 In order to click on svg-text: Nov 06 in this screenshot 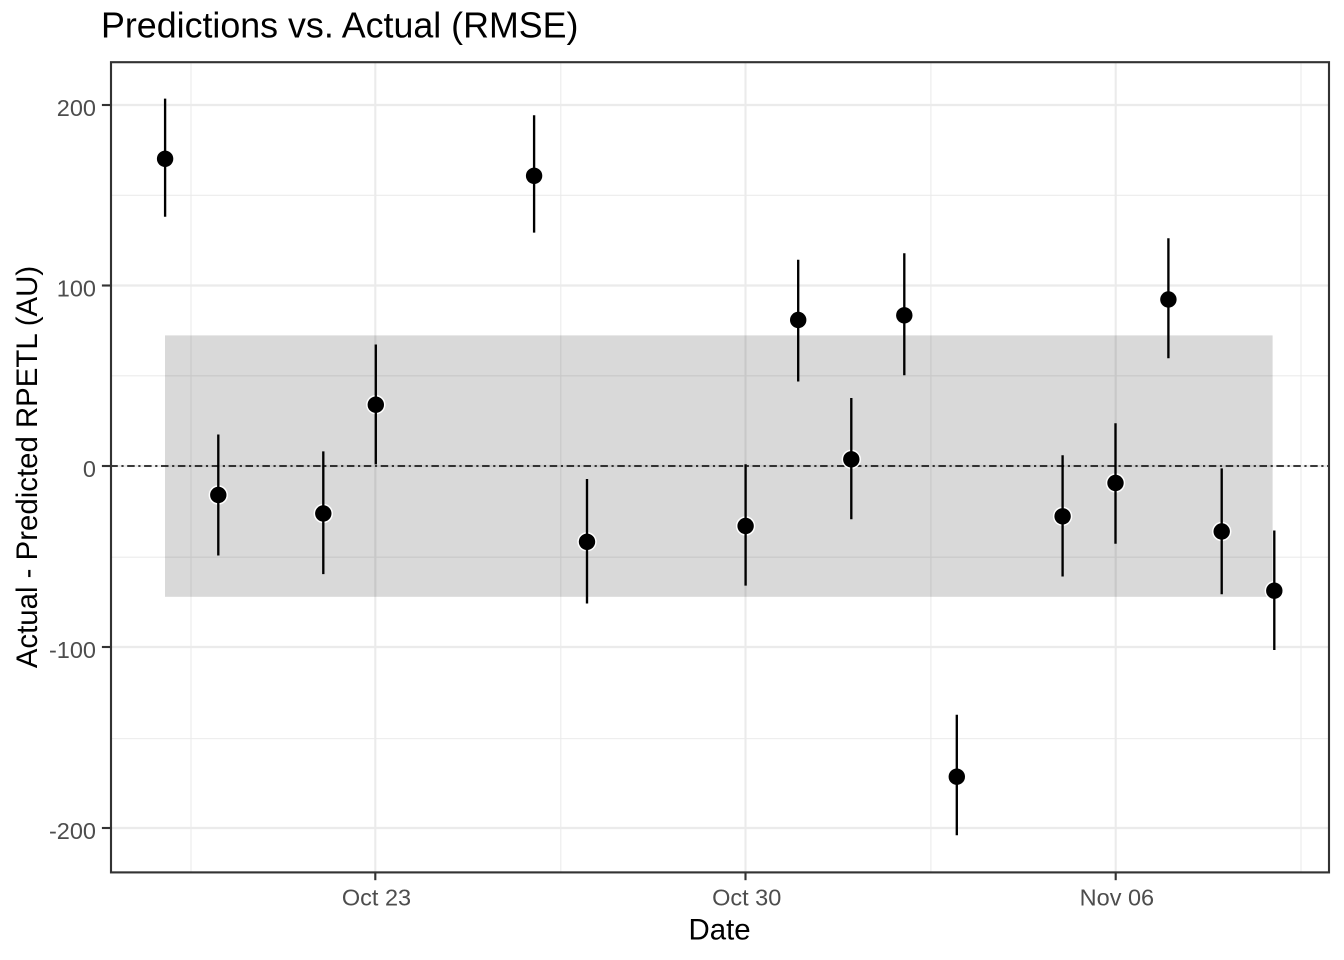, I will do `click(1117, 898)`.